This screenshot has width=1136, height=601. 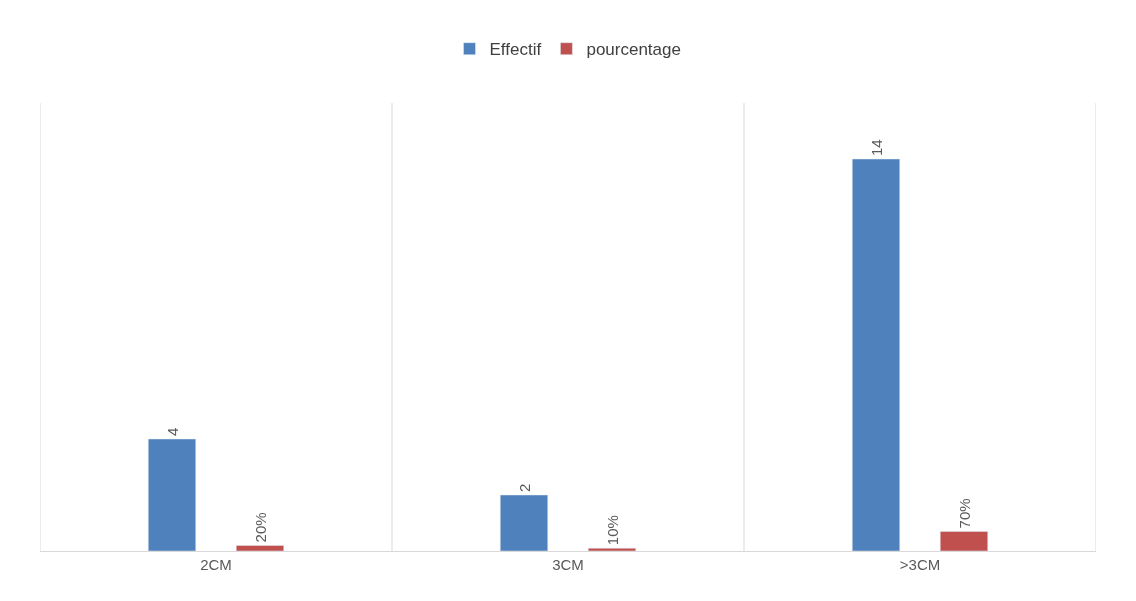 What do you see at coordinates (633, 50) in the screenshot?
I see `legend-label: pourcentage` at bounding box center [633, 50].